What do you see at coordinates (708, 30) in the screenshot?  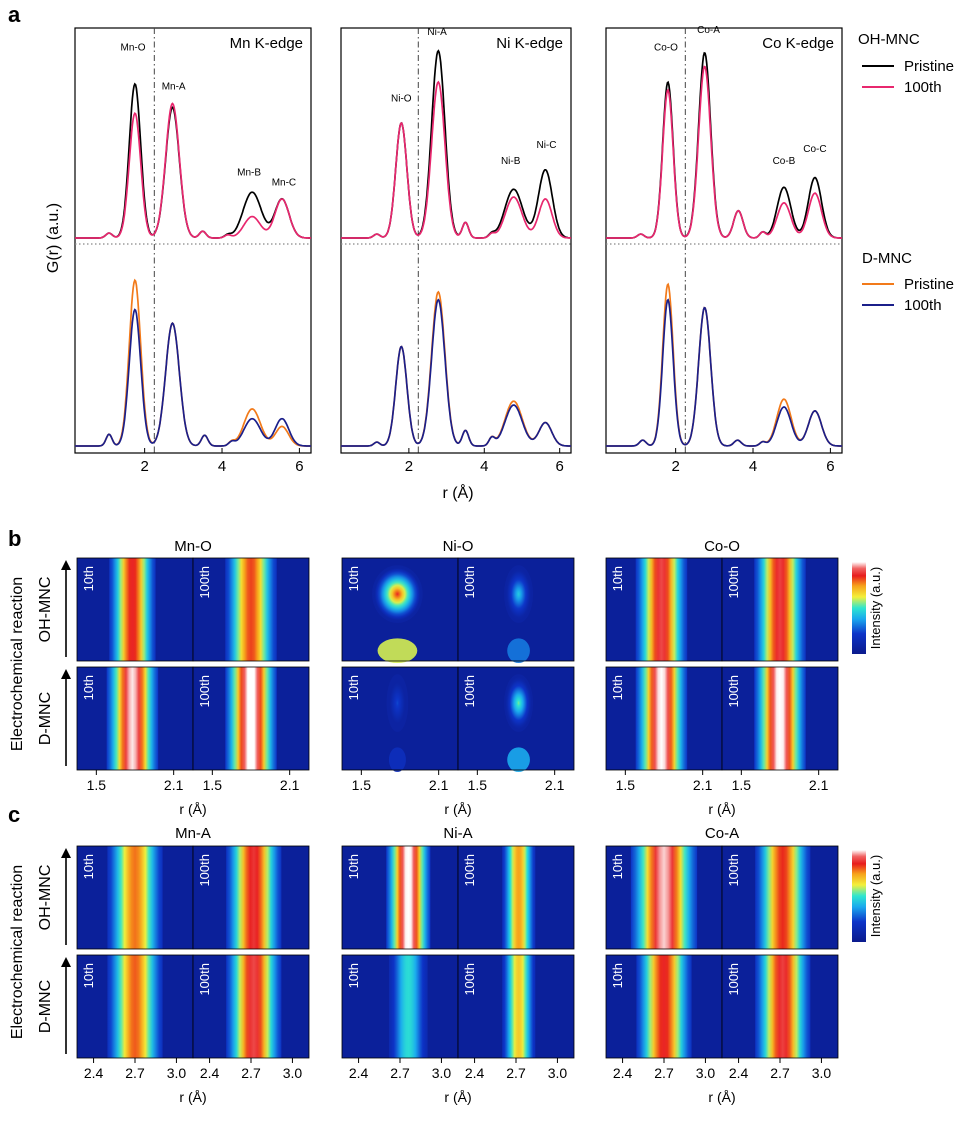 I see `peak-label: Co-A` at bounding box center [708, 30].